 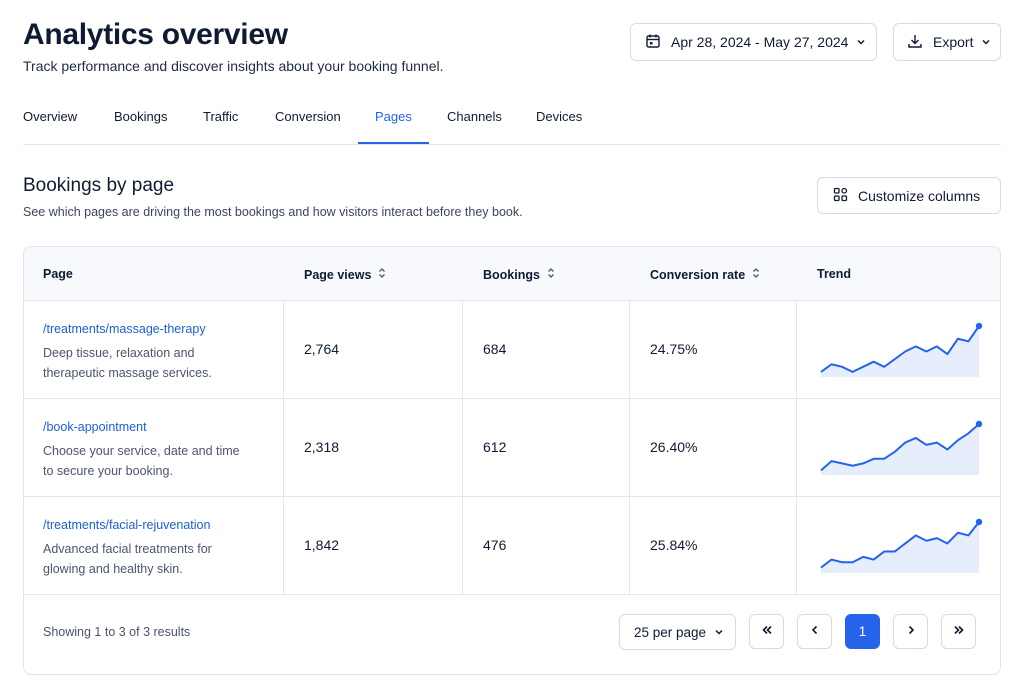 I want to click on conversion-rate-value: 26.40%, so click(x=674, y=447).